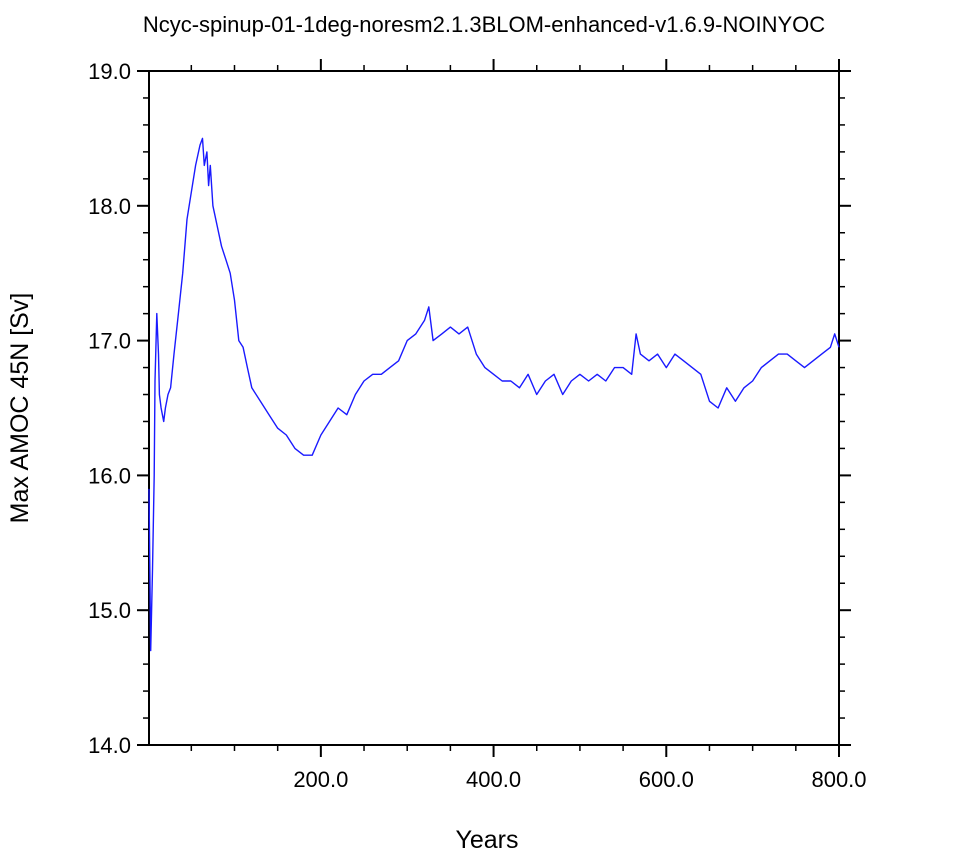 Image resolution: width=969 pixels, height=859 pixels. I want to click on x-tick-label: 200.0, so click(320, 779).